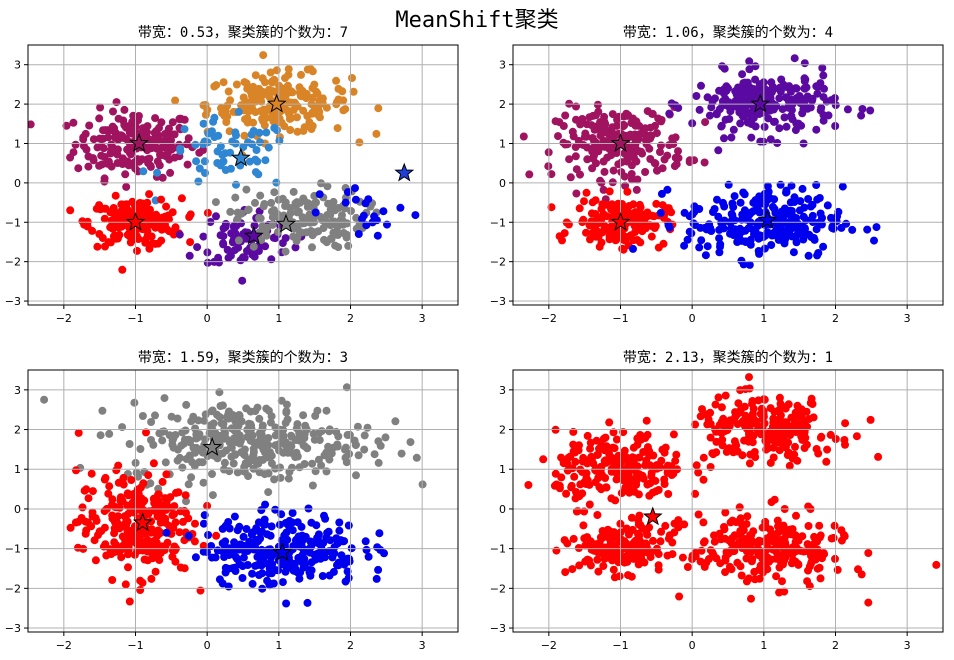  What do you see at coordinates (692, 645) in the screenshot?
I see `x-tick-label: 0` at bounding box center [692, 645].